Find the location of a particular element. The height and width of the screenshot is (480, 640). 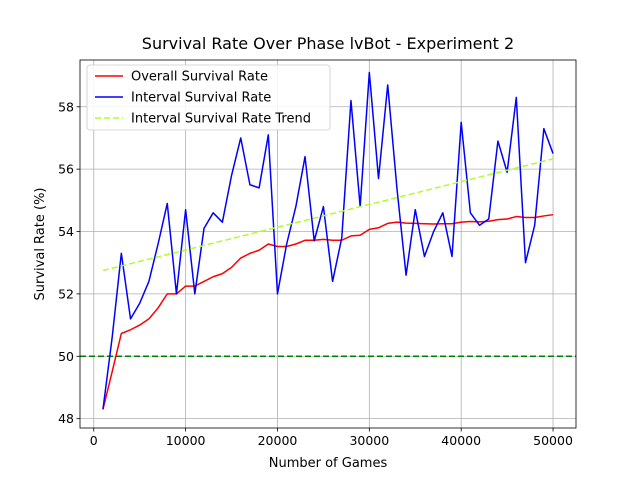

legend-box is located at coordinates (208, 97).